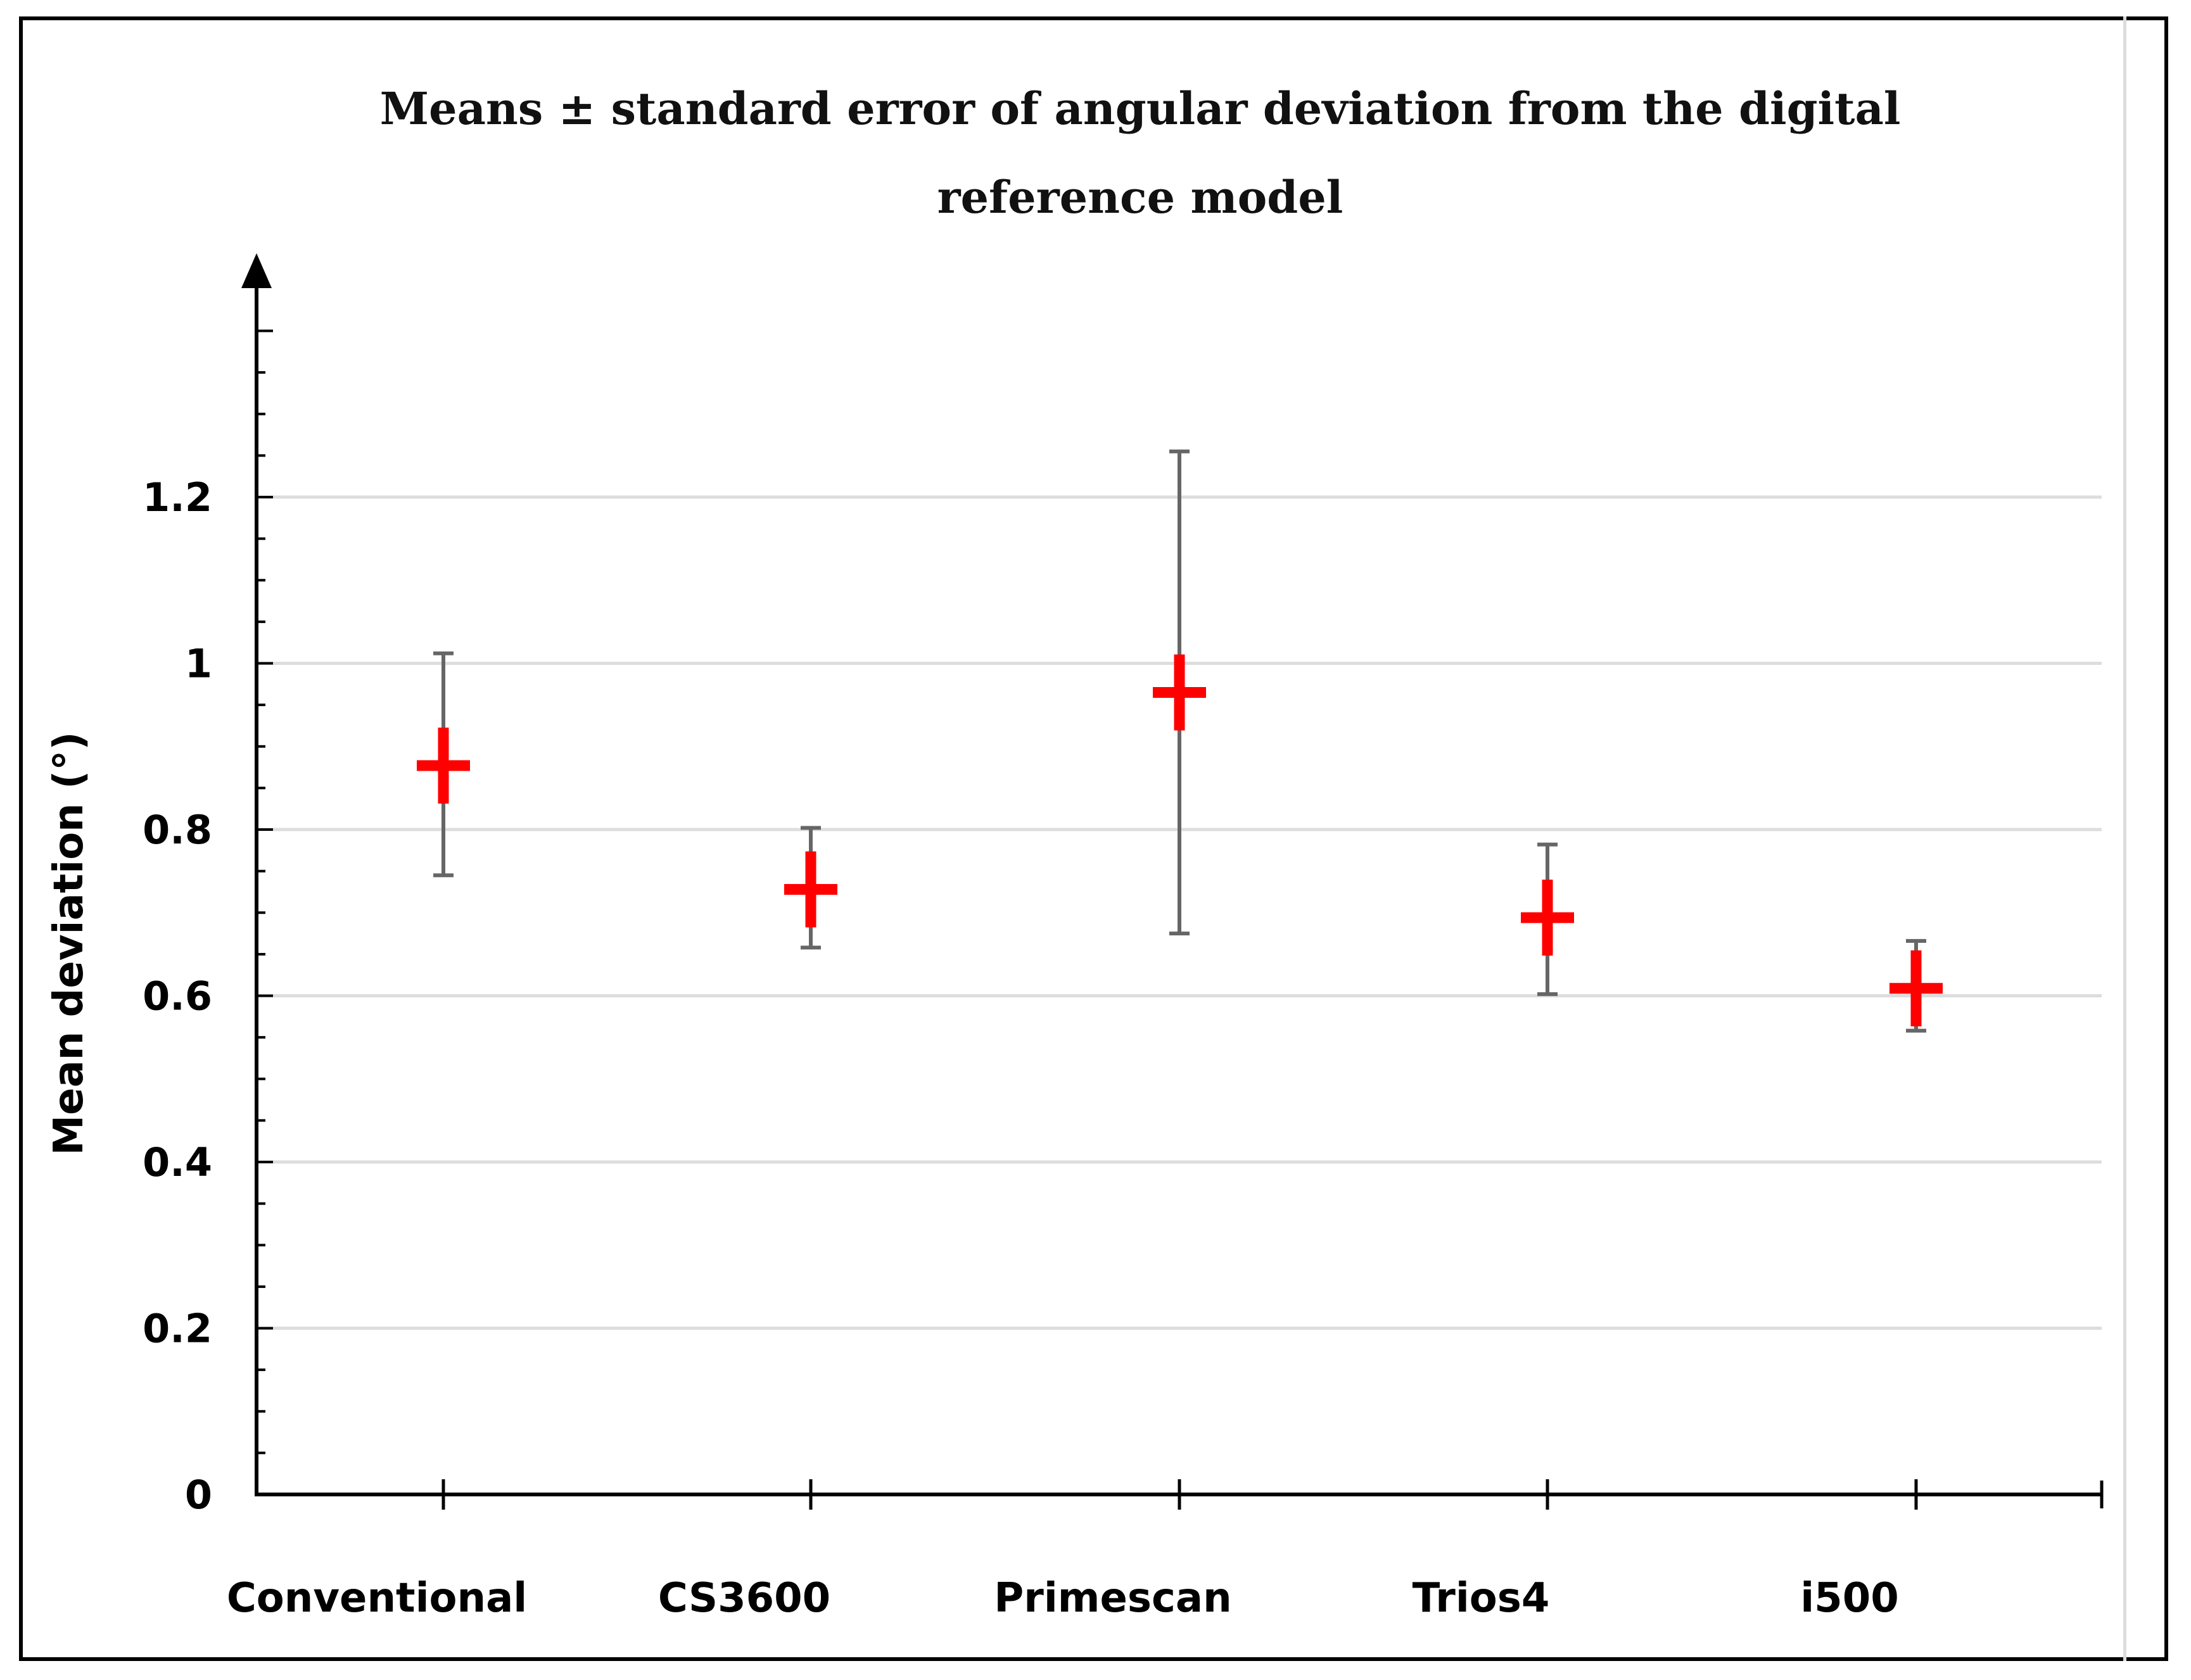 This screenshot has width=2191, height=1680. Describe the element at coordinates (1849, 1598) in the screenshot. I see `x-category-label: i500` at that location.